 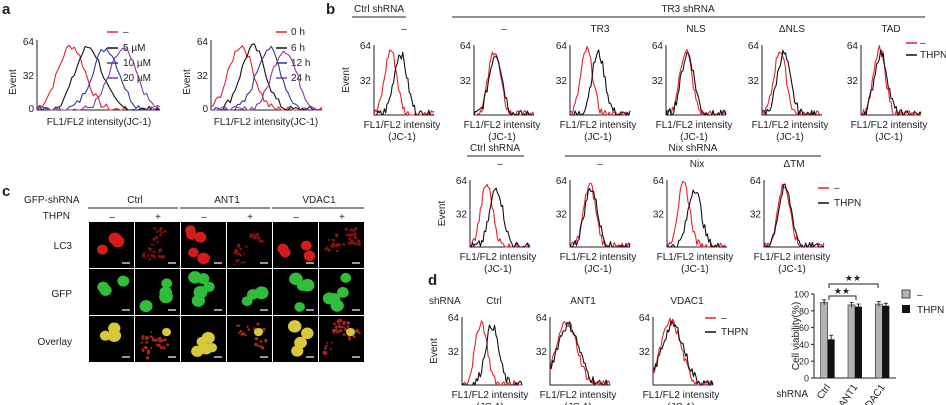 What do you see at coordinates (492, 355) in the screenshot?
I see `histogram-series-thpn` at bounding box center [492, 355].